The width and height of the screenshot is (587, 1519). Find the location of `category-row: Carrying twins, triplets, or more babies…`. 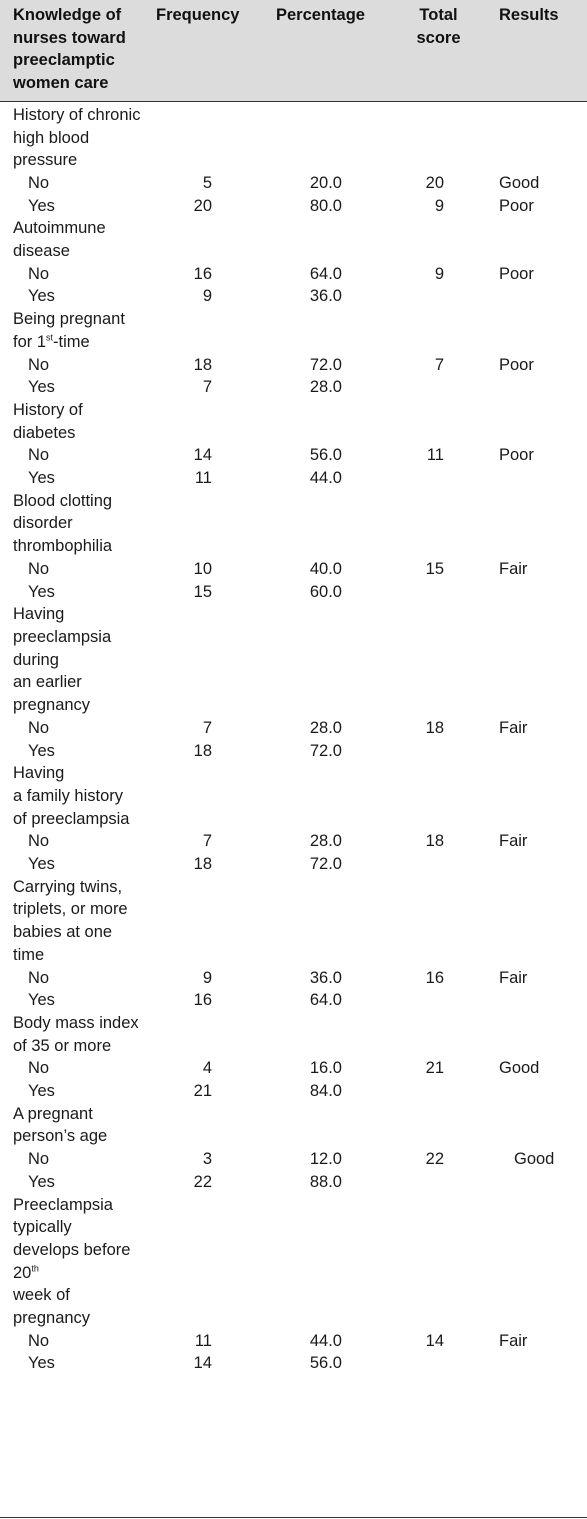

category-row: Carrying twins, triplets, or more babies… is located at coordinates (293, 921).